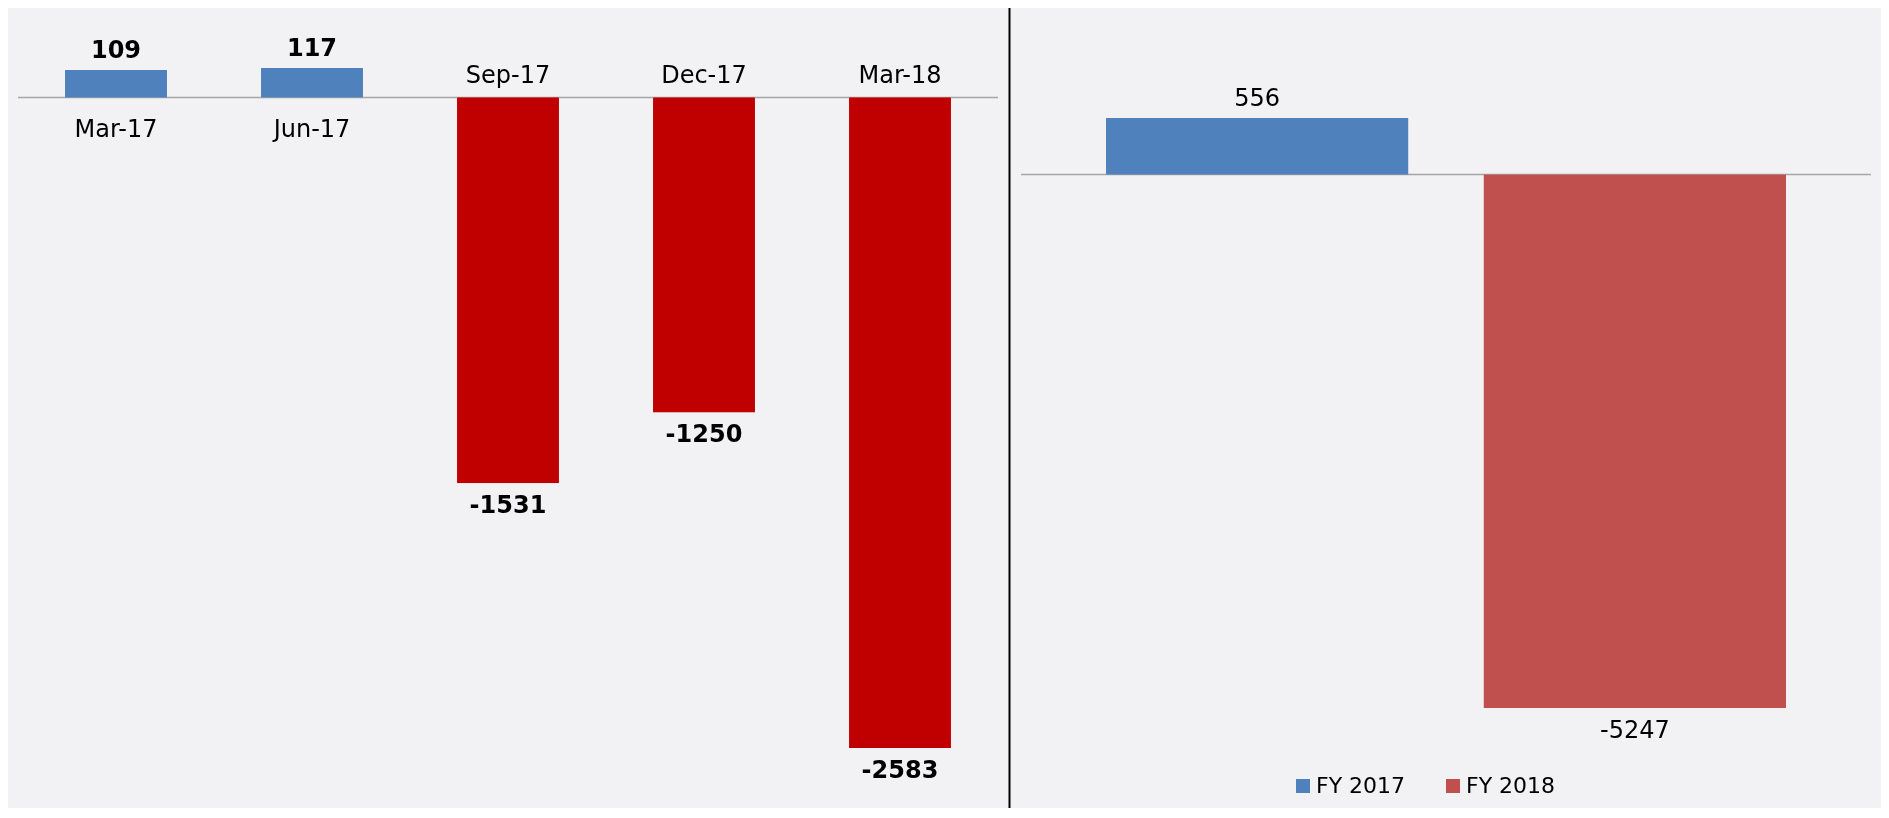 The width and height of the screenshot is (1889, 818). What do you see at coordinates (704, 75) in the screenshot?
I see `x-tick-label: Dec-17` at bounding box center [704, 75].